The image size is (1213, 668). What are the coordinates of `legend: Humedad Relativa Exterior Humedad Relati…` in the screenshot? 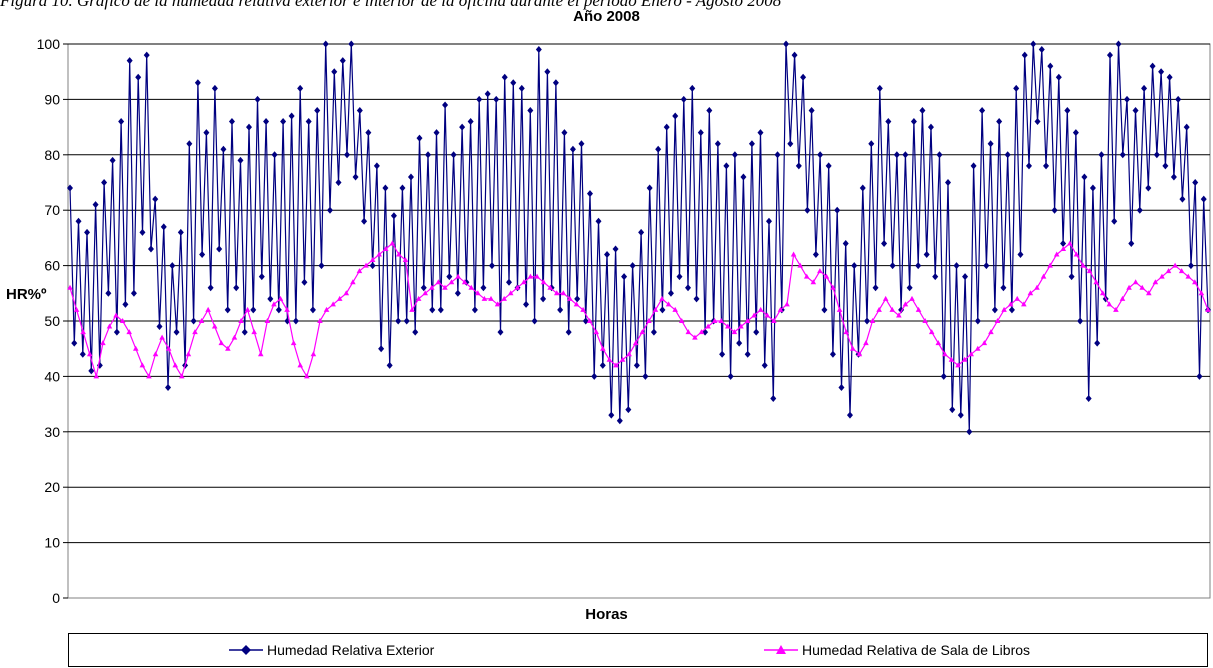 It's located at (638, 650).